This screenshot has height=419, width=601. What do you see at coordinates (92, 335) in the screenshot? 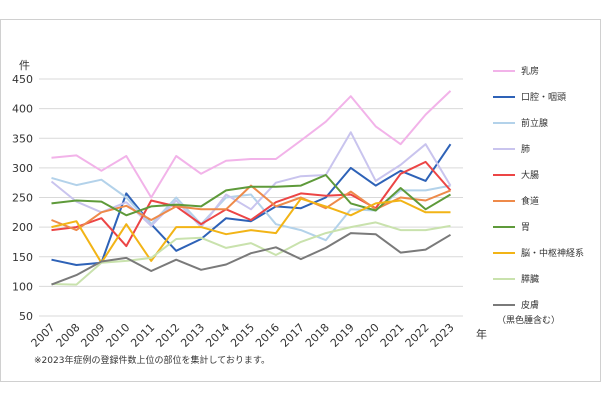
I see `x-tick-label: 2009` at bounding box center [92, 335].